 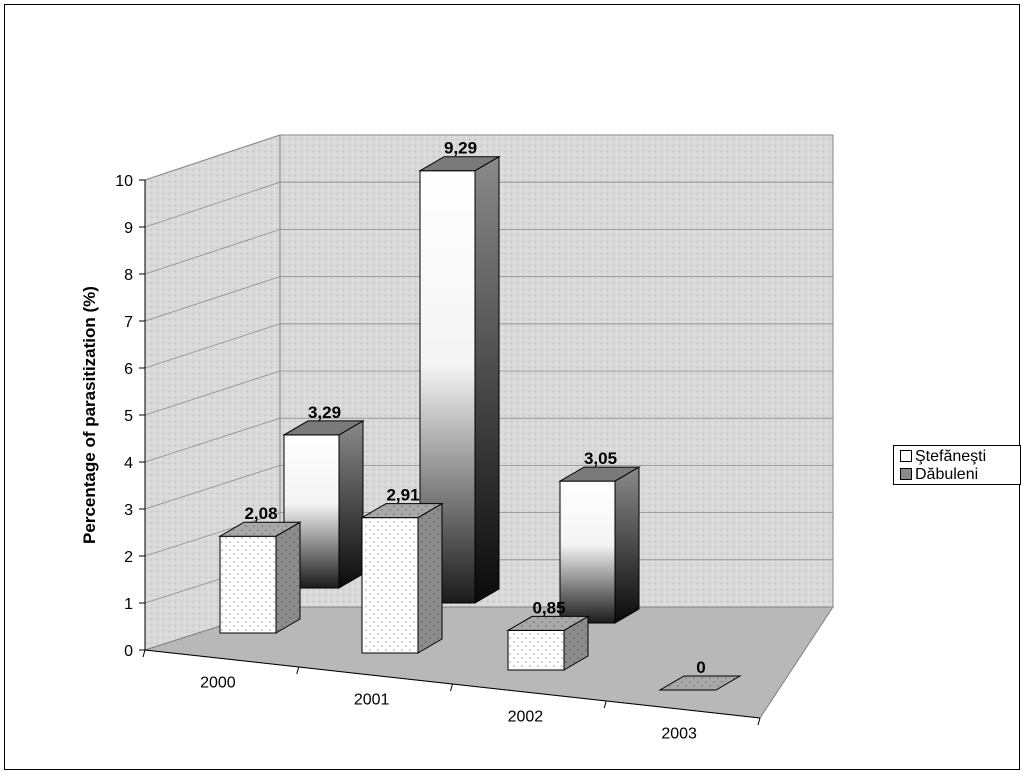 What do you see at coordinates (128, 369) in the screenshot?
I see `y-tick-label: 6` at bounding box center [128, 369].